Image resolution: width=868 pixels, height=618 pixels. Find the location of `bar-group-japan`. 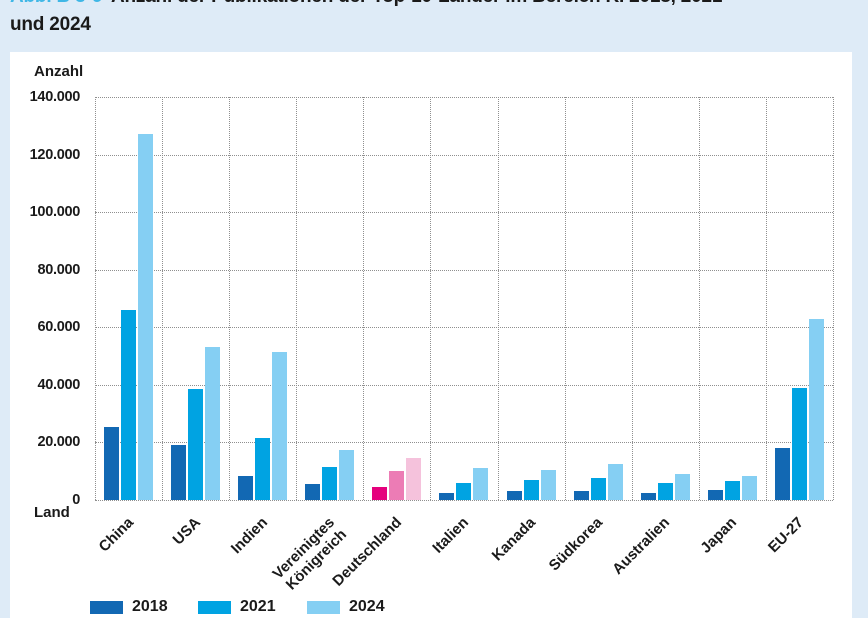

bar-group-japan is located at coordinates (732, 298).